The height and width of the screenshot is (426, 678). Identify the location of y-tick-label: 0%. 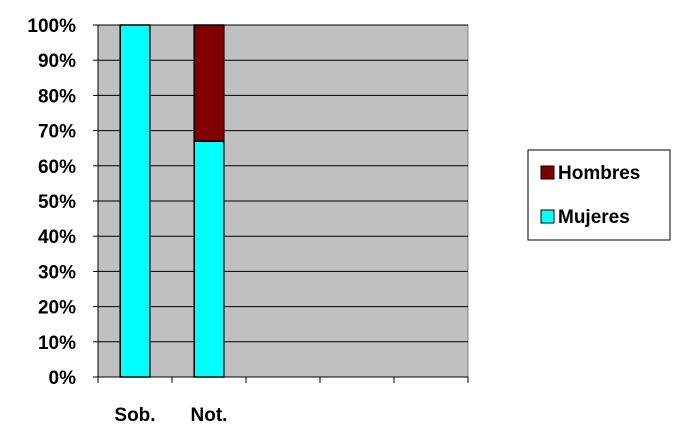
(63, 378).